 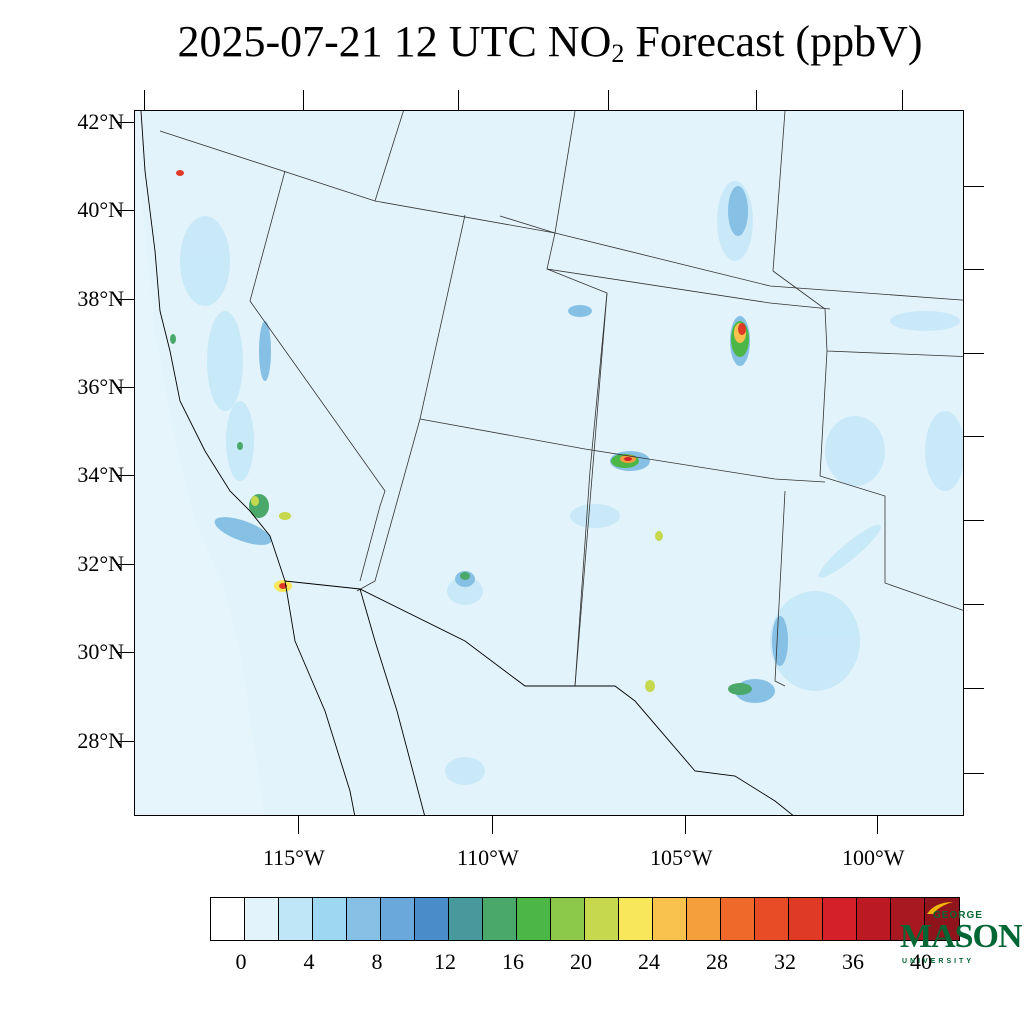 I want to click on ocean-area, so click(x=200, y=463).